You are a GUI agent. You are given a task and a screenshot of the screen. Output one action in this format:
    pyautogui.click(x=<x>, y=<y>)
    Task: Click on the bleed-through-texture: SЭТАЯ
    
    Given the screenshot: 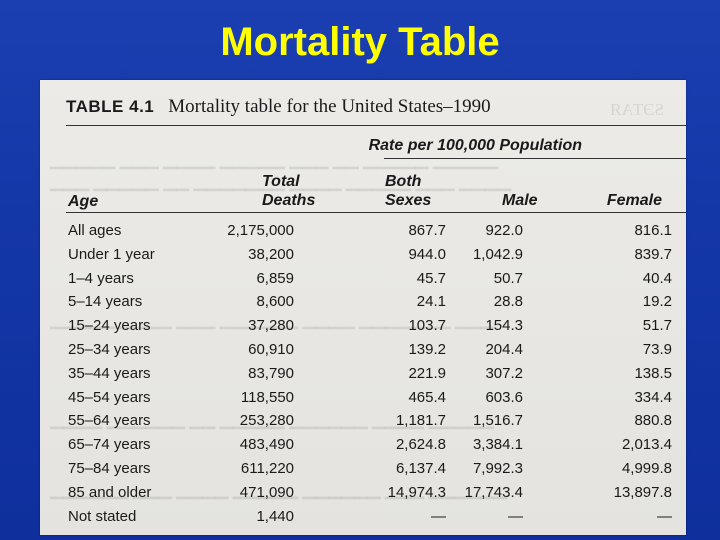 What is the action you would take?
    pyautogui.click(x=637, y=109)
    